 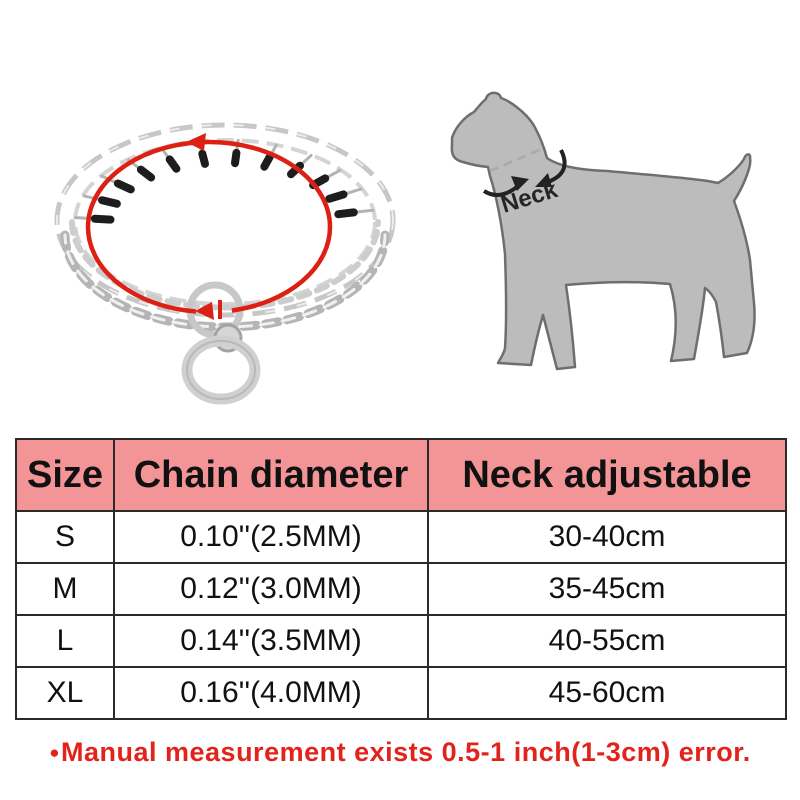 What do you see at coordinates (607, 589) in the screenshot?
I see `row-m-neck: 35-45cm` at bounding box center [607, 589].